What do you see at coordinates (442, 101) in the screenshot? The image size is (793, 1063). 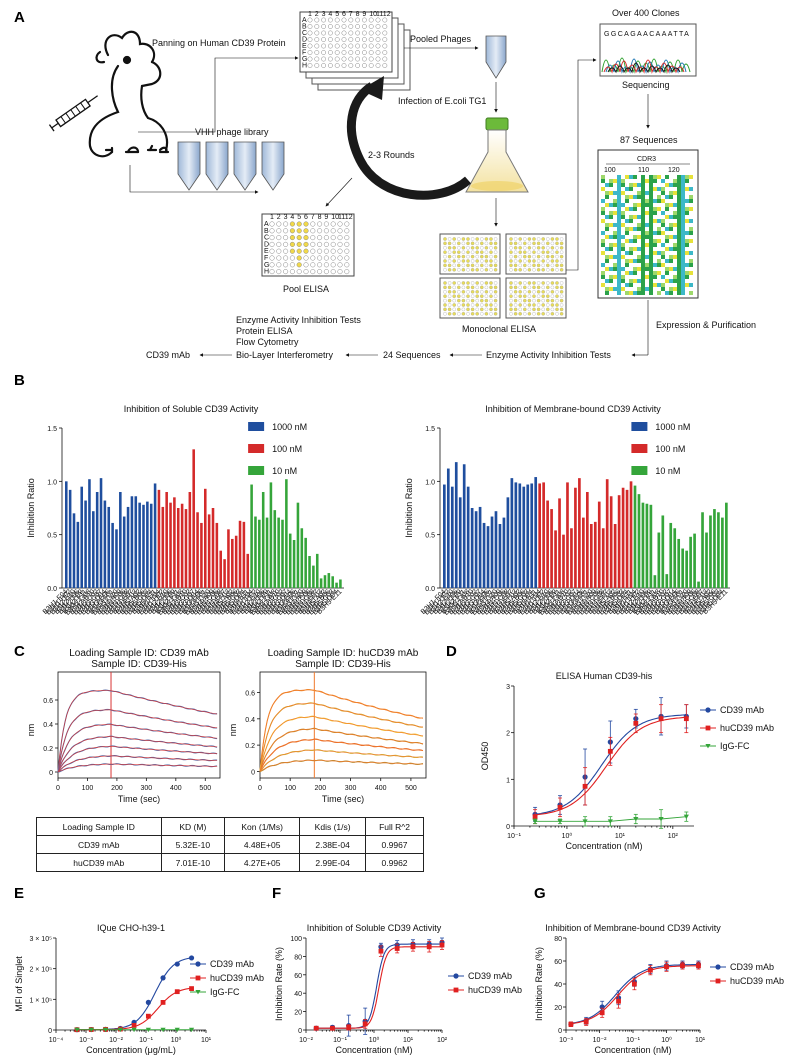 I see `infection-label: Infection of E.coli TG1` at bounding box center [442, 101].